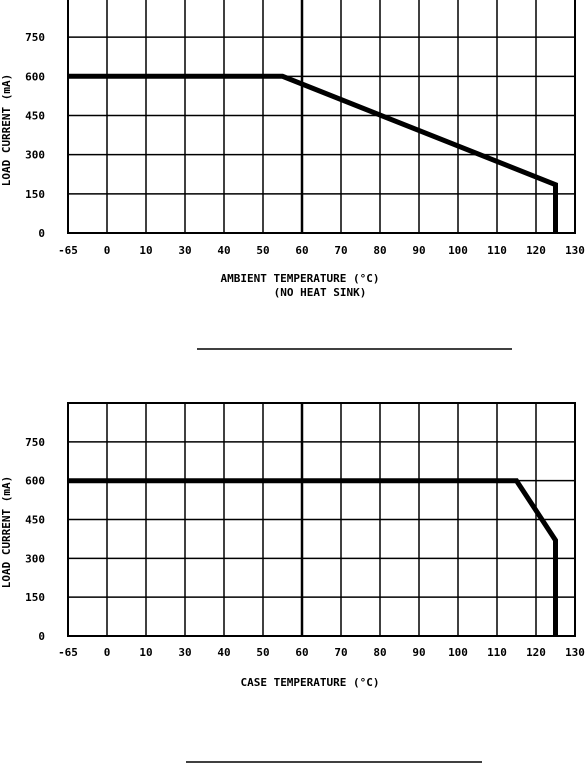 Image resolution: width=588 pixels, height=769 pixels. Describe the element at coordinates (41, 233) in the screenshot. I see `chart-1-y-tick-label: 0` at that location.